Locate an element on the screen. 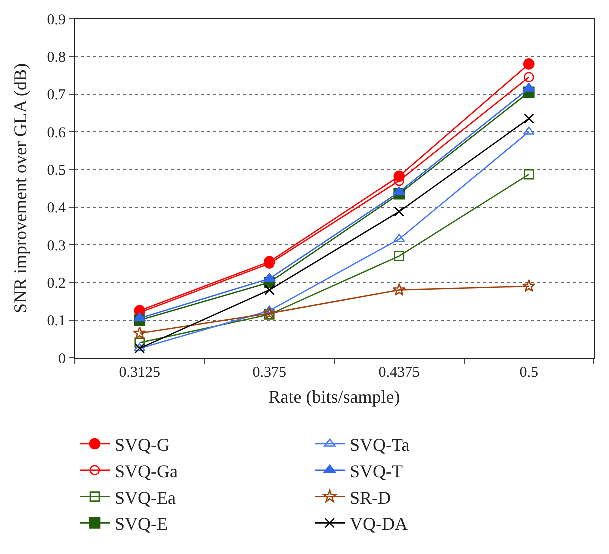  y-tick-label: 0.6 is located at coordinates (56, 133).